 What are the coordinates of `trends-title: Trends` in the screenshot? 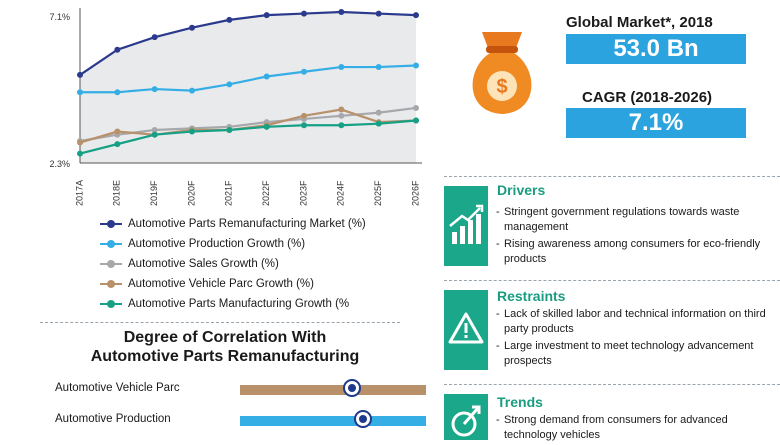 It's located at (520, 402).